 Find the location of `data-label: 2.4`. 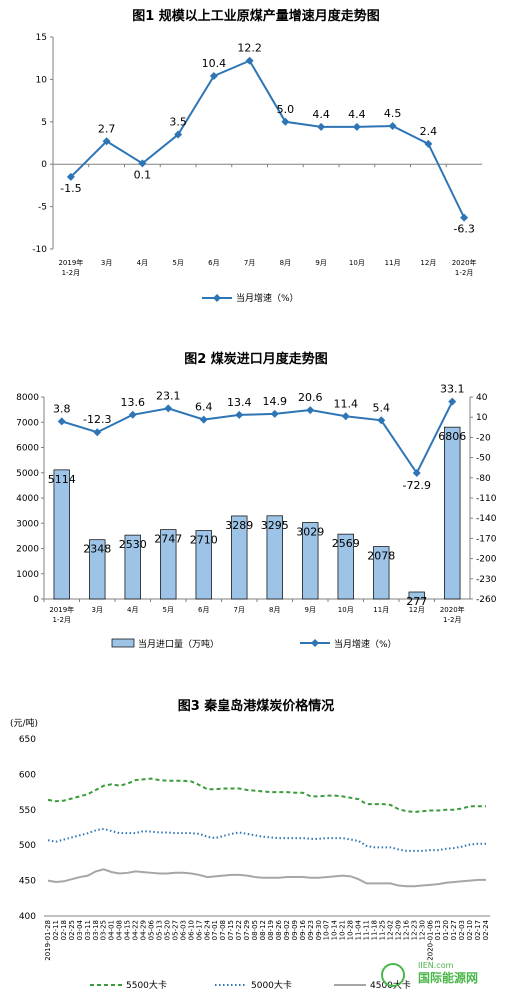

data-label: 2.4 is located at coordinates (429, 131).